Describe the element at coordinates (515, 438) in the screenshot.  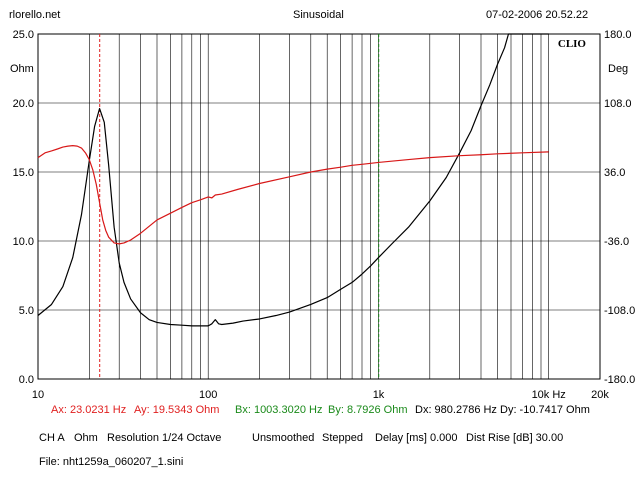
I see `setting-dist-rise: Dist Rise [dB] 30.00` at that location.